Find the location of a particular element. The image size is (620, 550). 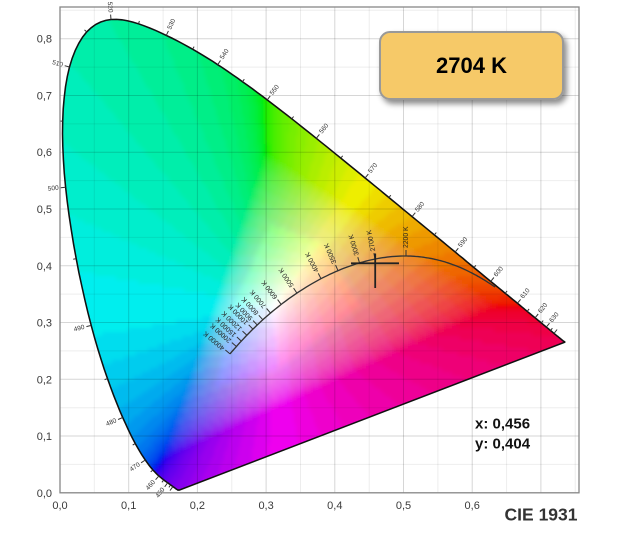

svg-text: 530 is located at coordinates (171, 24).